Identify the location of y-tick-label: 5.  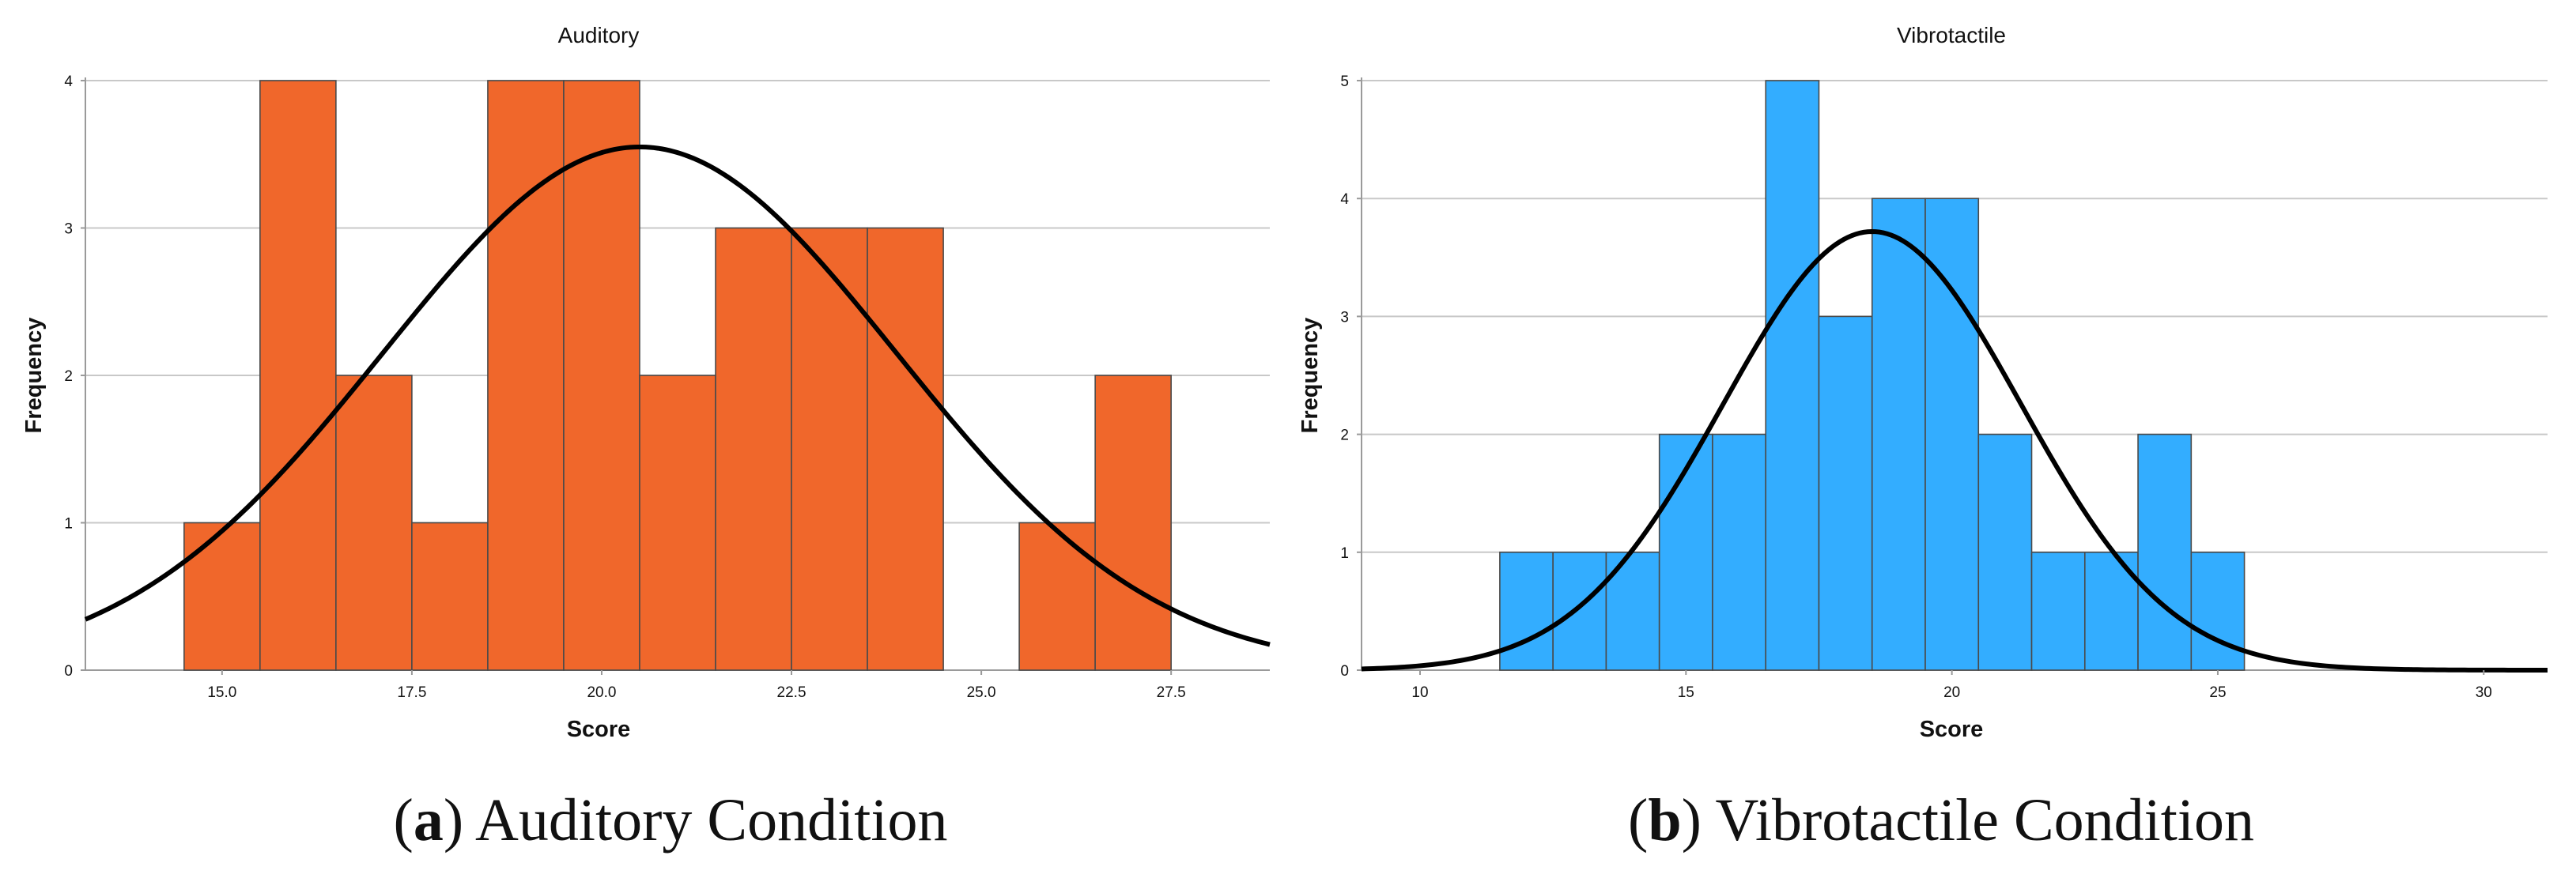
(1344, 81).